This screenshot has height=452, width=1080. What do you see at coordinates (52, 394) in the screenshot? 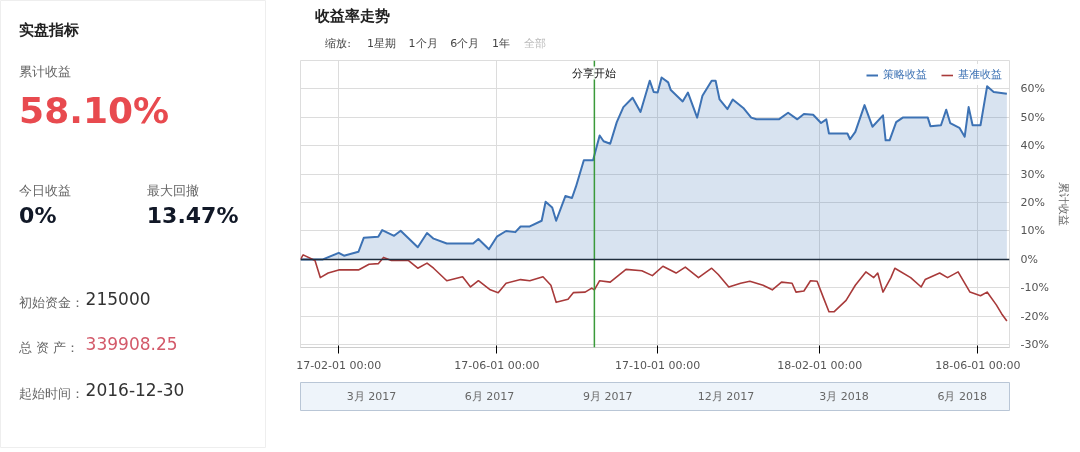
I see `text: 起始时间：` at bounding box center [52, 394].